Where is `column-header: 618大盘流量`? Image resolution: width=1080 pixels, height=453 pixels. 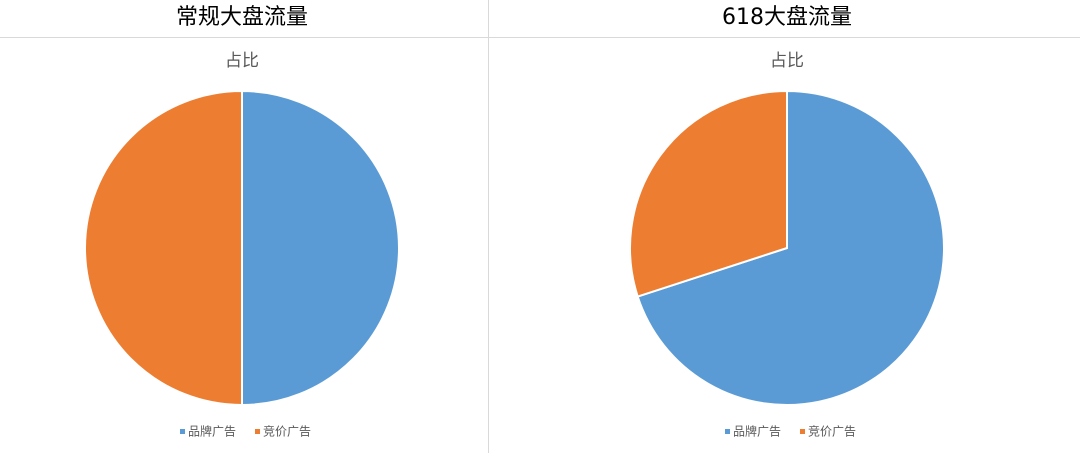 column-header: 618大盘流量 is located at coordinates (787, 17).